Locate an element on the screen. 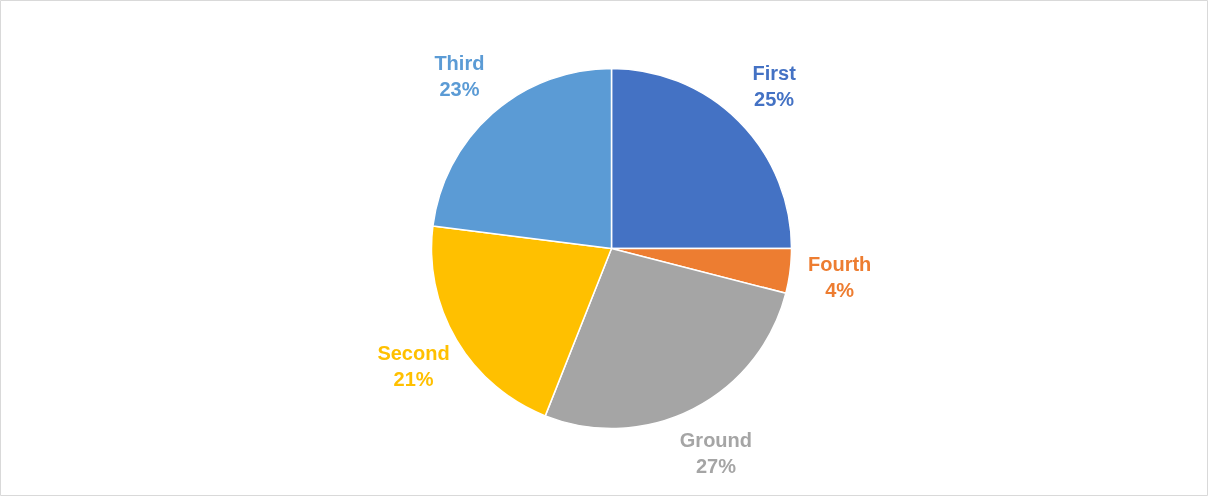 The width and height of the screenshot is (1208, 496). slice-label: Fourth is located at coordinates (840, 264).